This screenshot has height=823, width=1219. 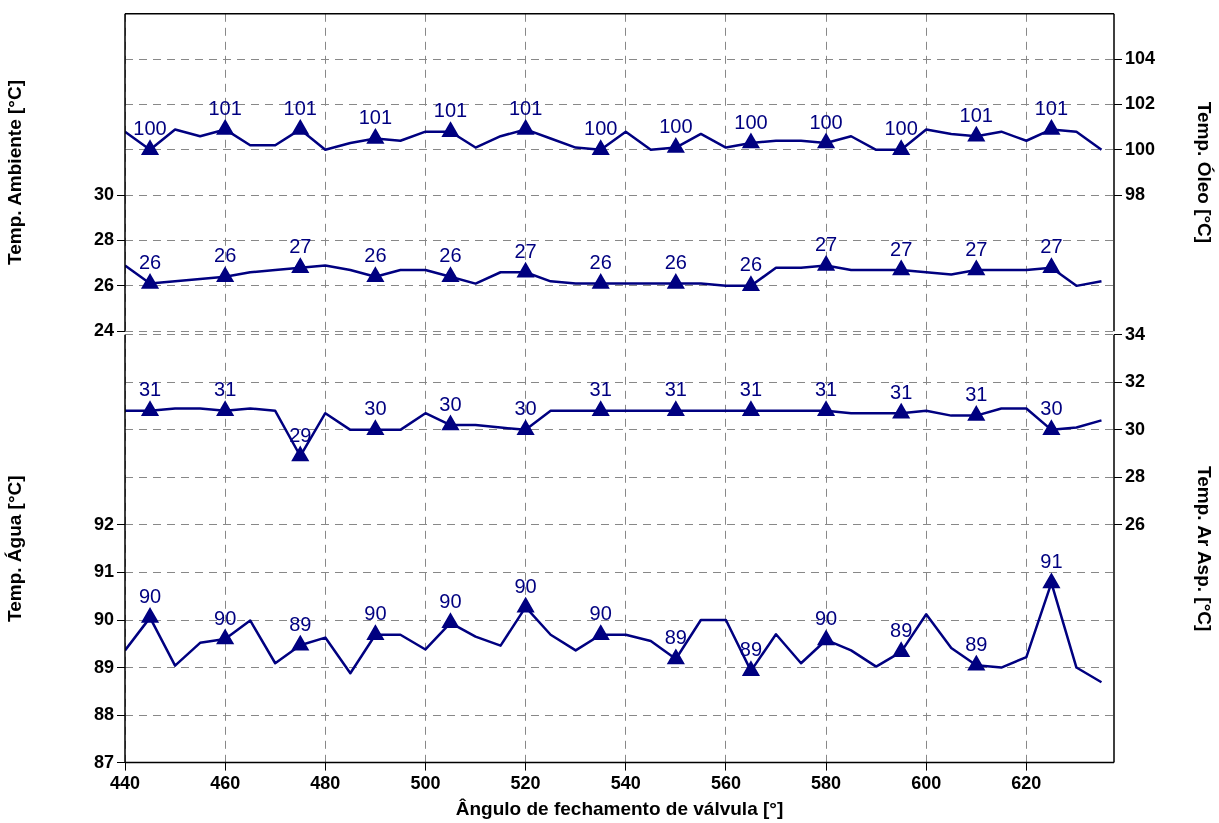 I want to click on x-tick-label: 500, so click(x=425, y=783).